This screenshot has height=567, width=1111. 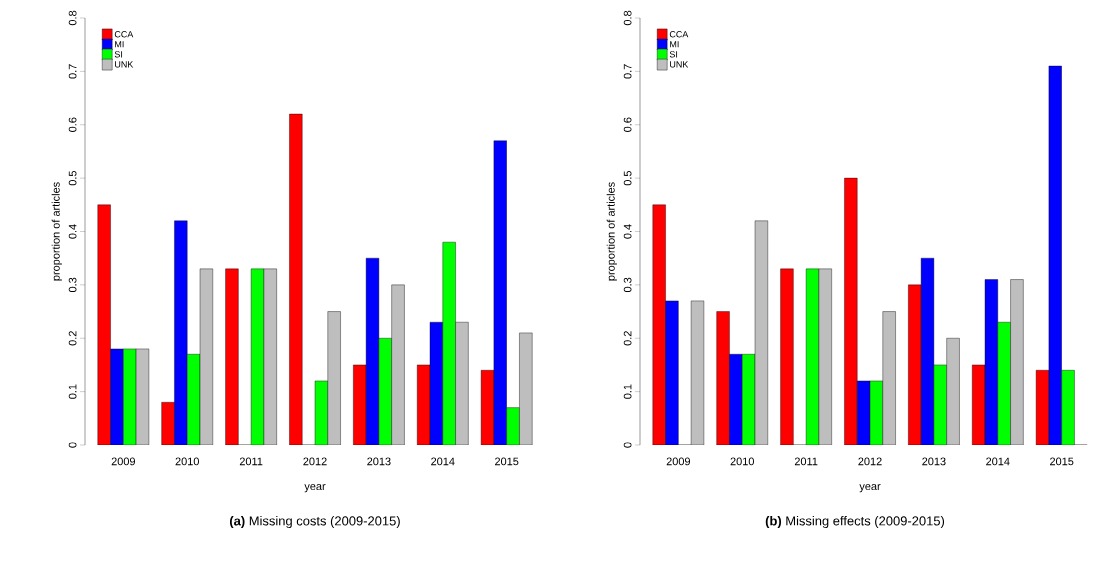 I want to click on text: (a) Missing costs (2009-2015), so click(x=314, y=522).